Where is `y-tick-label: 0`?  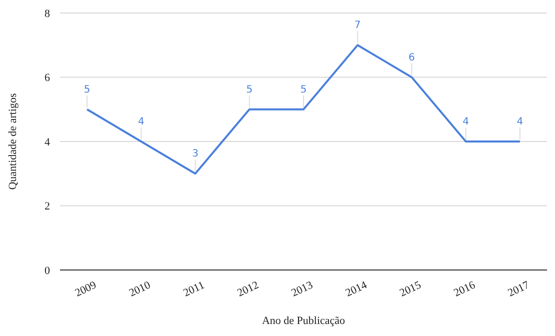
y-tick-label: 0 is located at coordinates (47, 270).